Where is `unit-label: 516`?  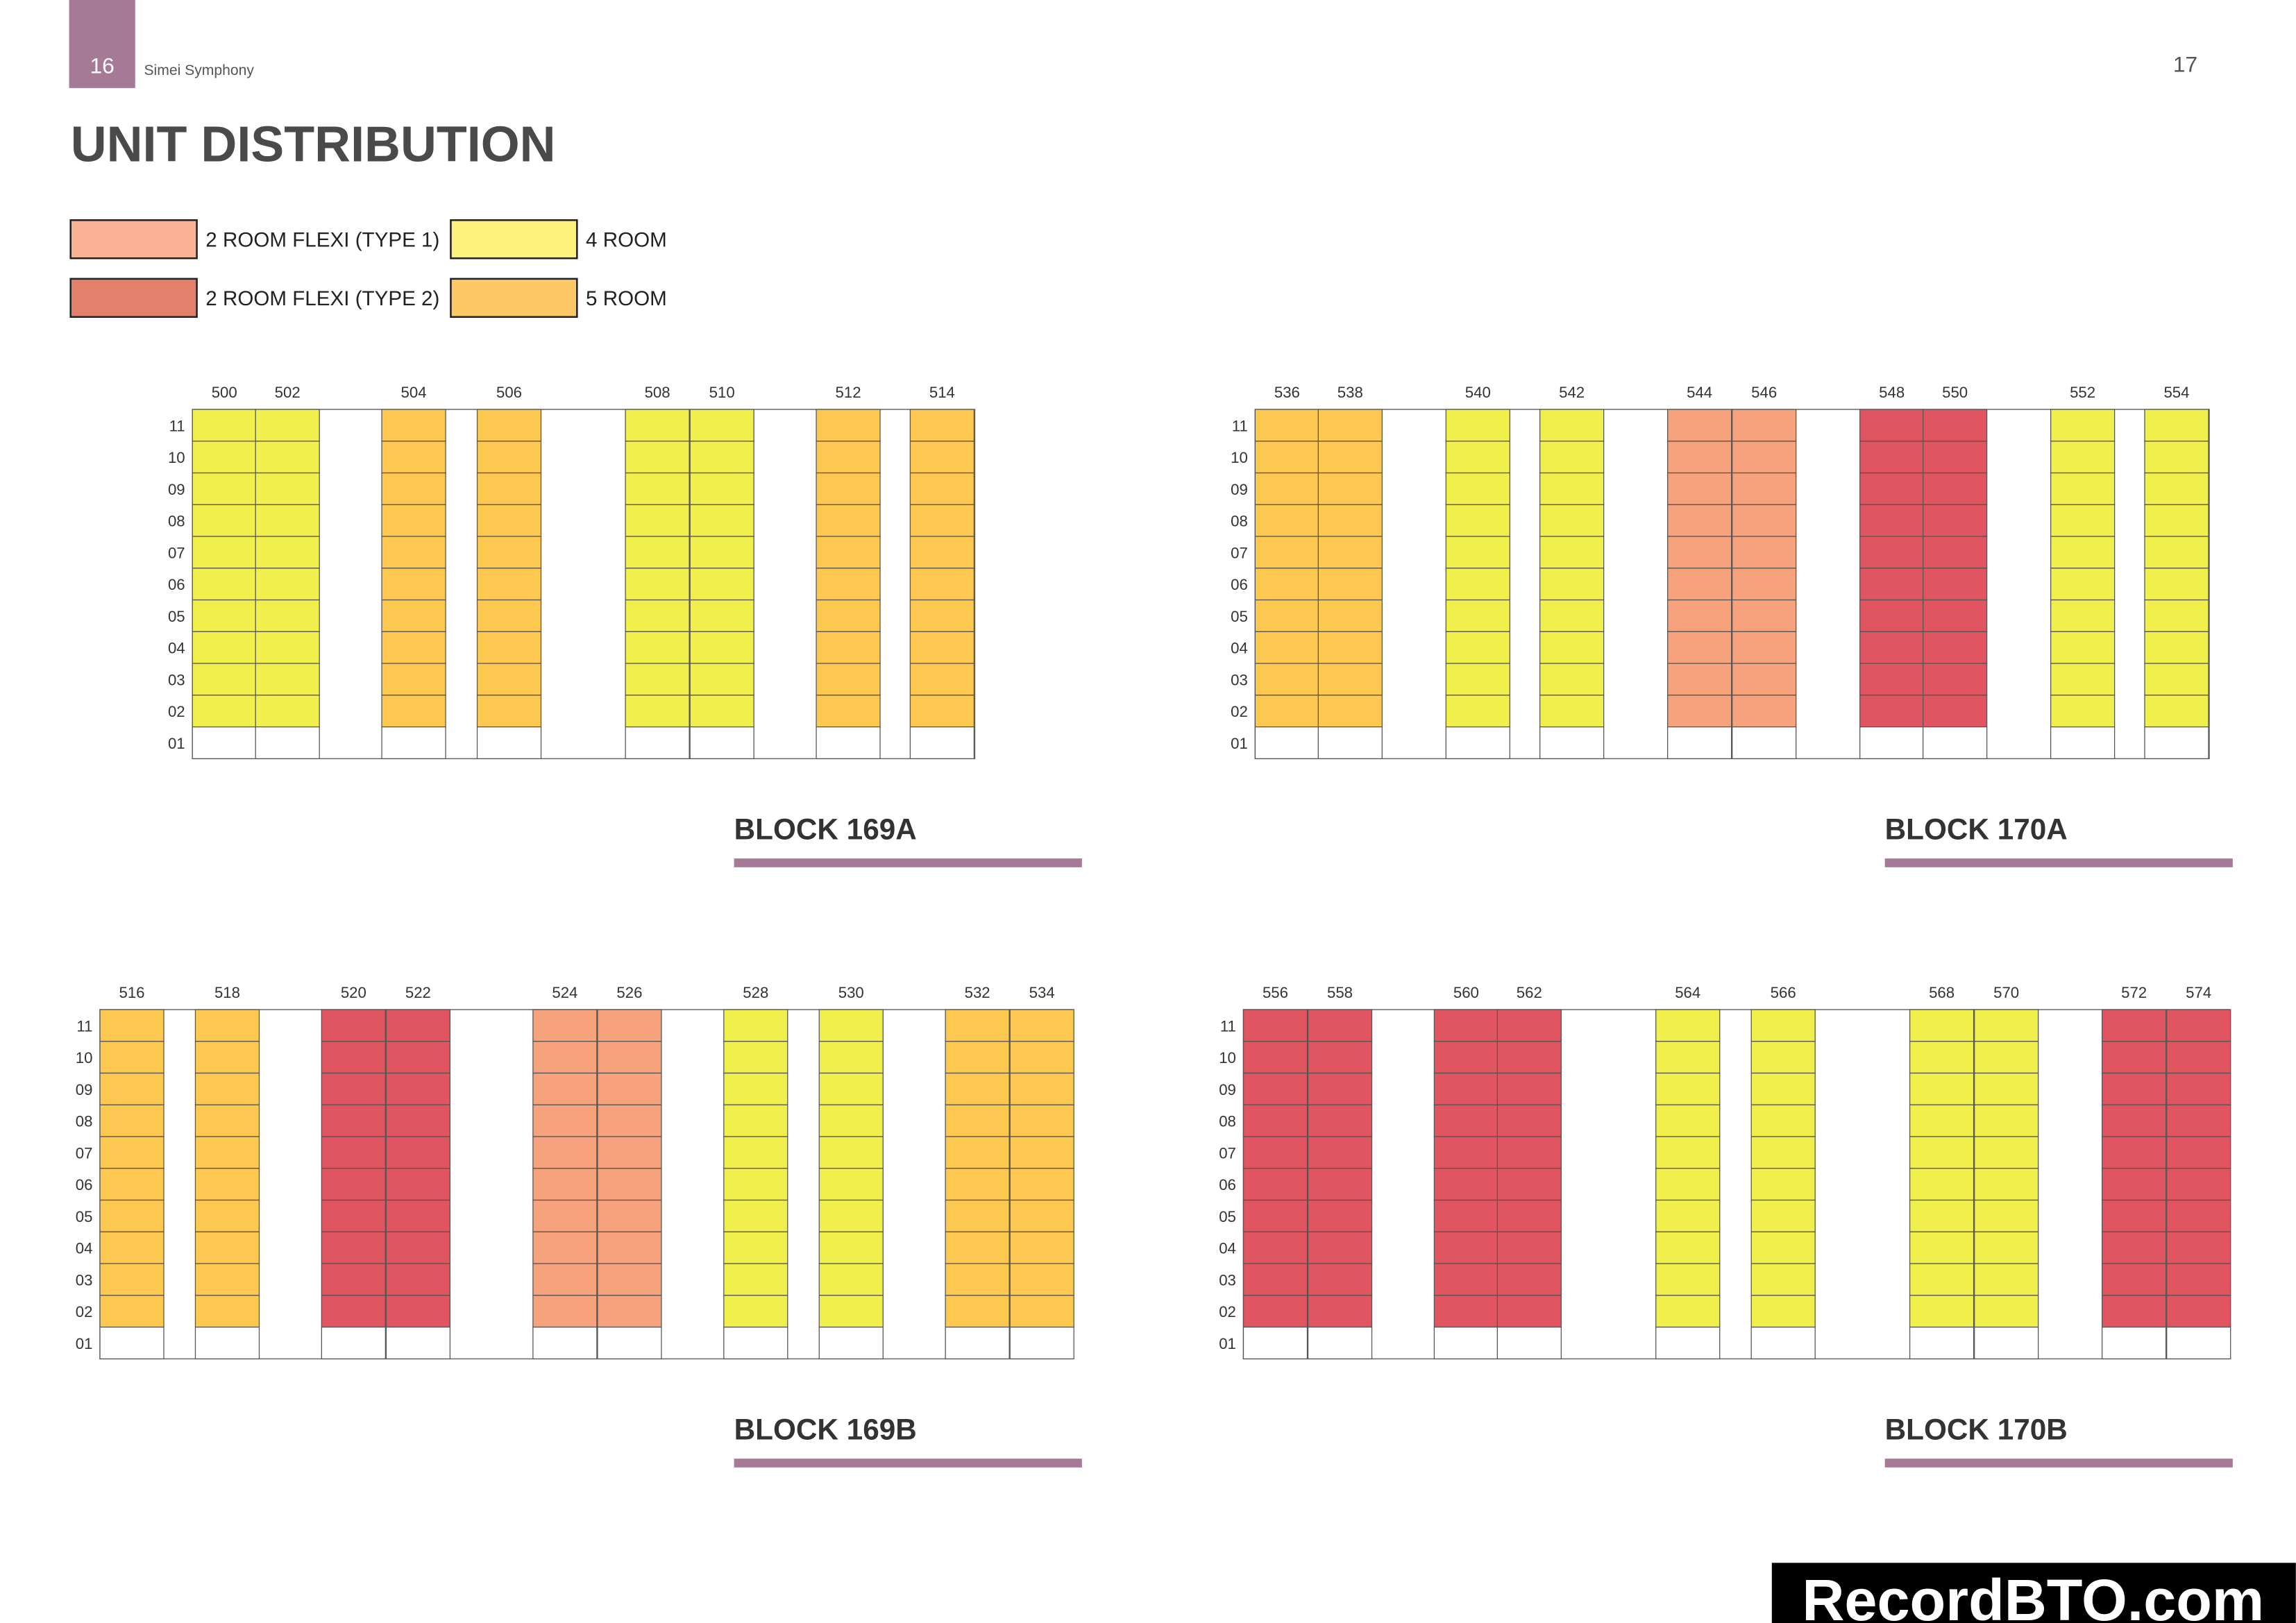
unit-label: 516 is located at coordinates (131, 992).